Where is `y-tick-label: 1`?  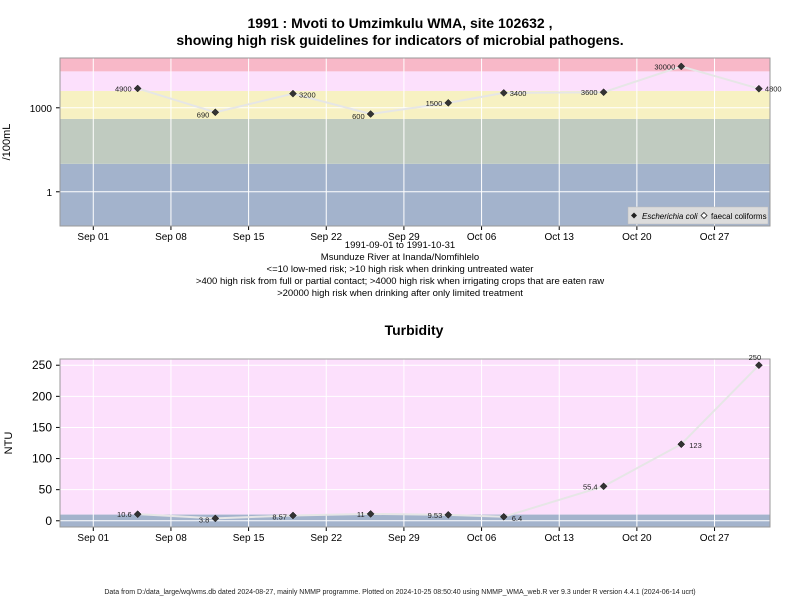 y-tick-label: 1 is located at coordinates (49, 193).